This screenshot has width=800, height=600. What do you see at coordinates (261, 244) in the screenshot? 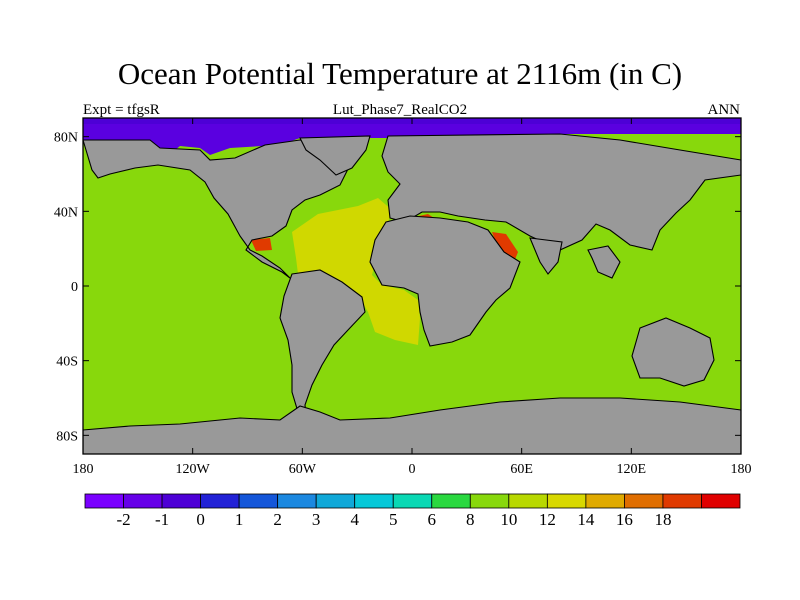
I see `gulf-of-mexico-warm-spot` at bounding box center [261, 244].